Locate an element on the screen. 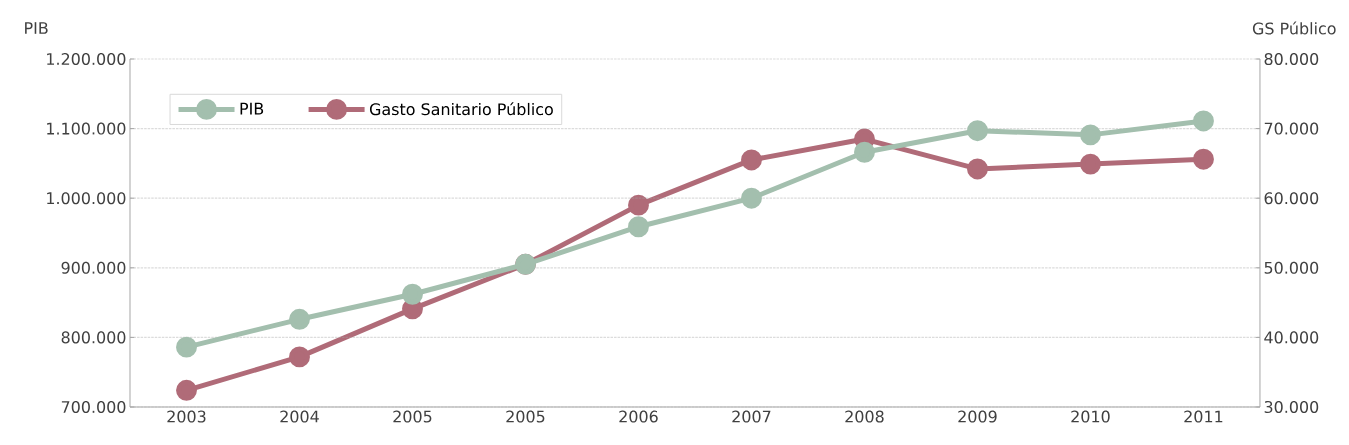 This screenshot has height=445, width=1349. y2-tick-label: 80.000 is located at coordinates (1291, 59).